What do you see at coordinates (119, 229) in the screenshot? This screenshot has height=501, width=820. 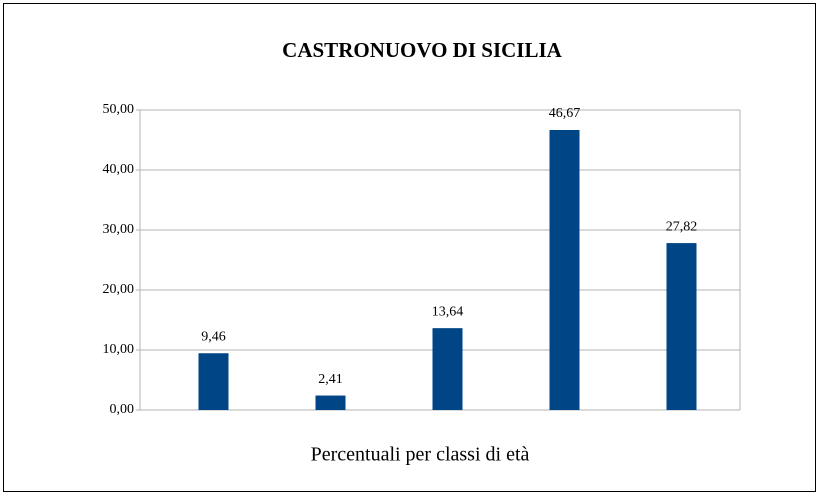 I see `y-tick-label: 30,00` at bounding box center [119, 229].